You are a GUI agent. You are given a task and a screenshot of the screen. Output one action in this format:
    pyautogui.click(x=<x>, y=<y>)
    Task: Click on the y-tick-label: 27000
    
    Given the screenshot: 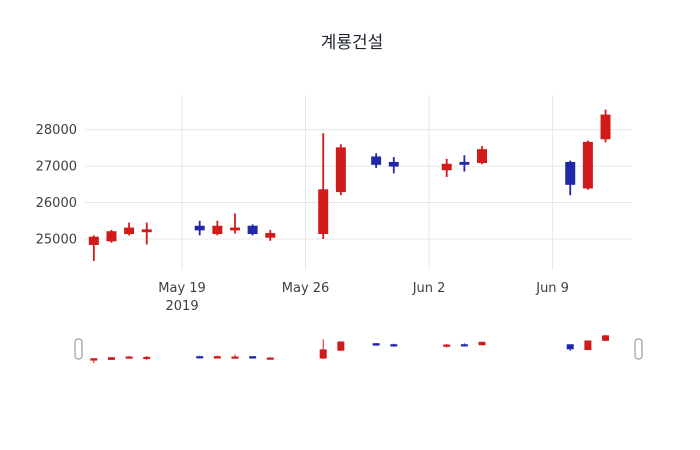 What is the action you would take?
    pyautogui.click(x=56, y=167)
    